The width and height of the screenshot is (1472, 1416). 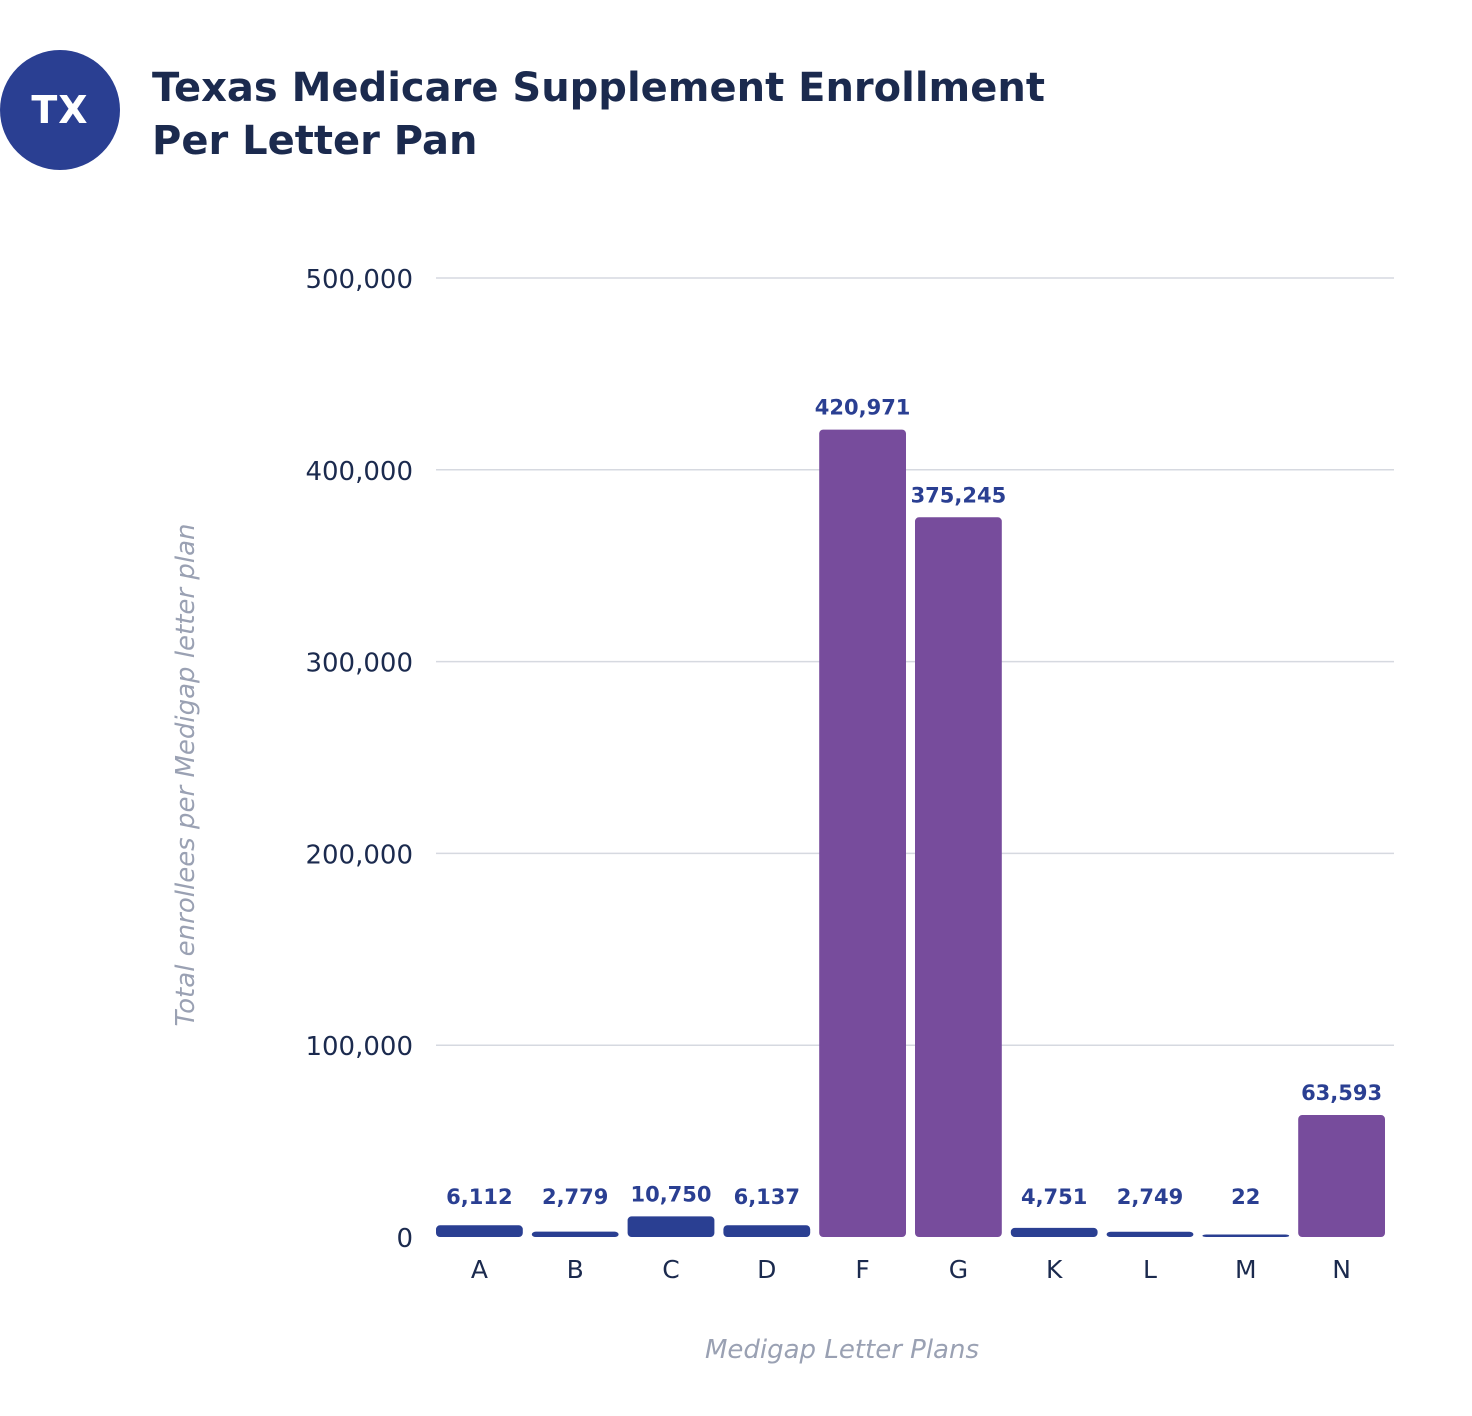 What do you see at coordinates (575, 1234) in the screenshot?
I see `bar-b` at bounding box center [575, 1234].